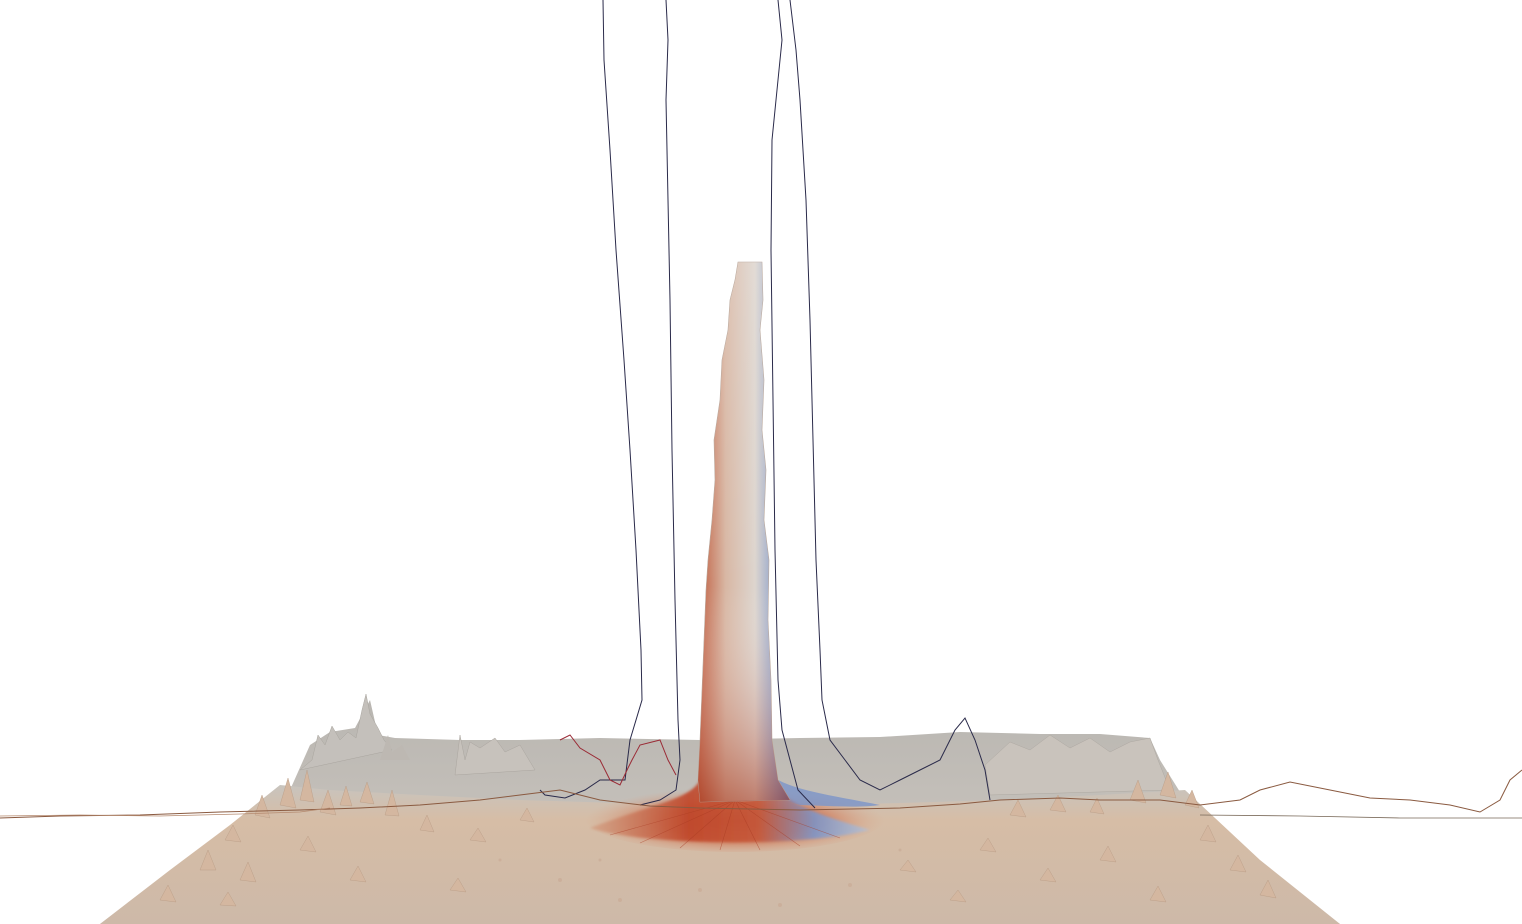  I want to click on peak-base-skirt, so click(730, 811).